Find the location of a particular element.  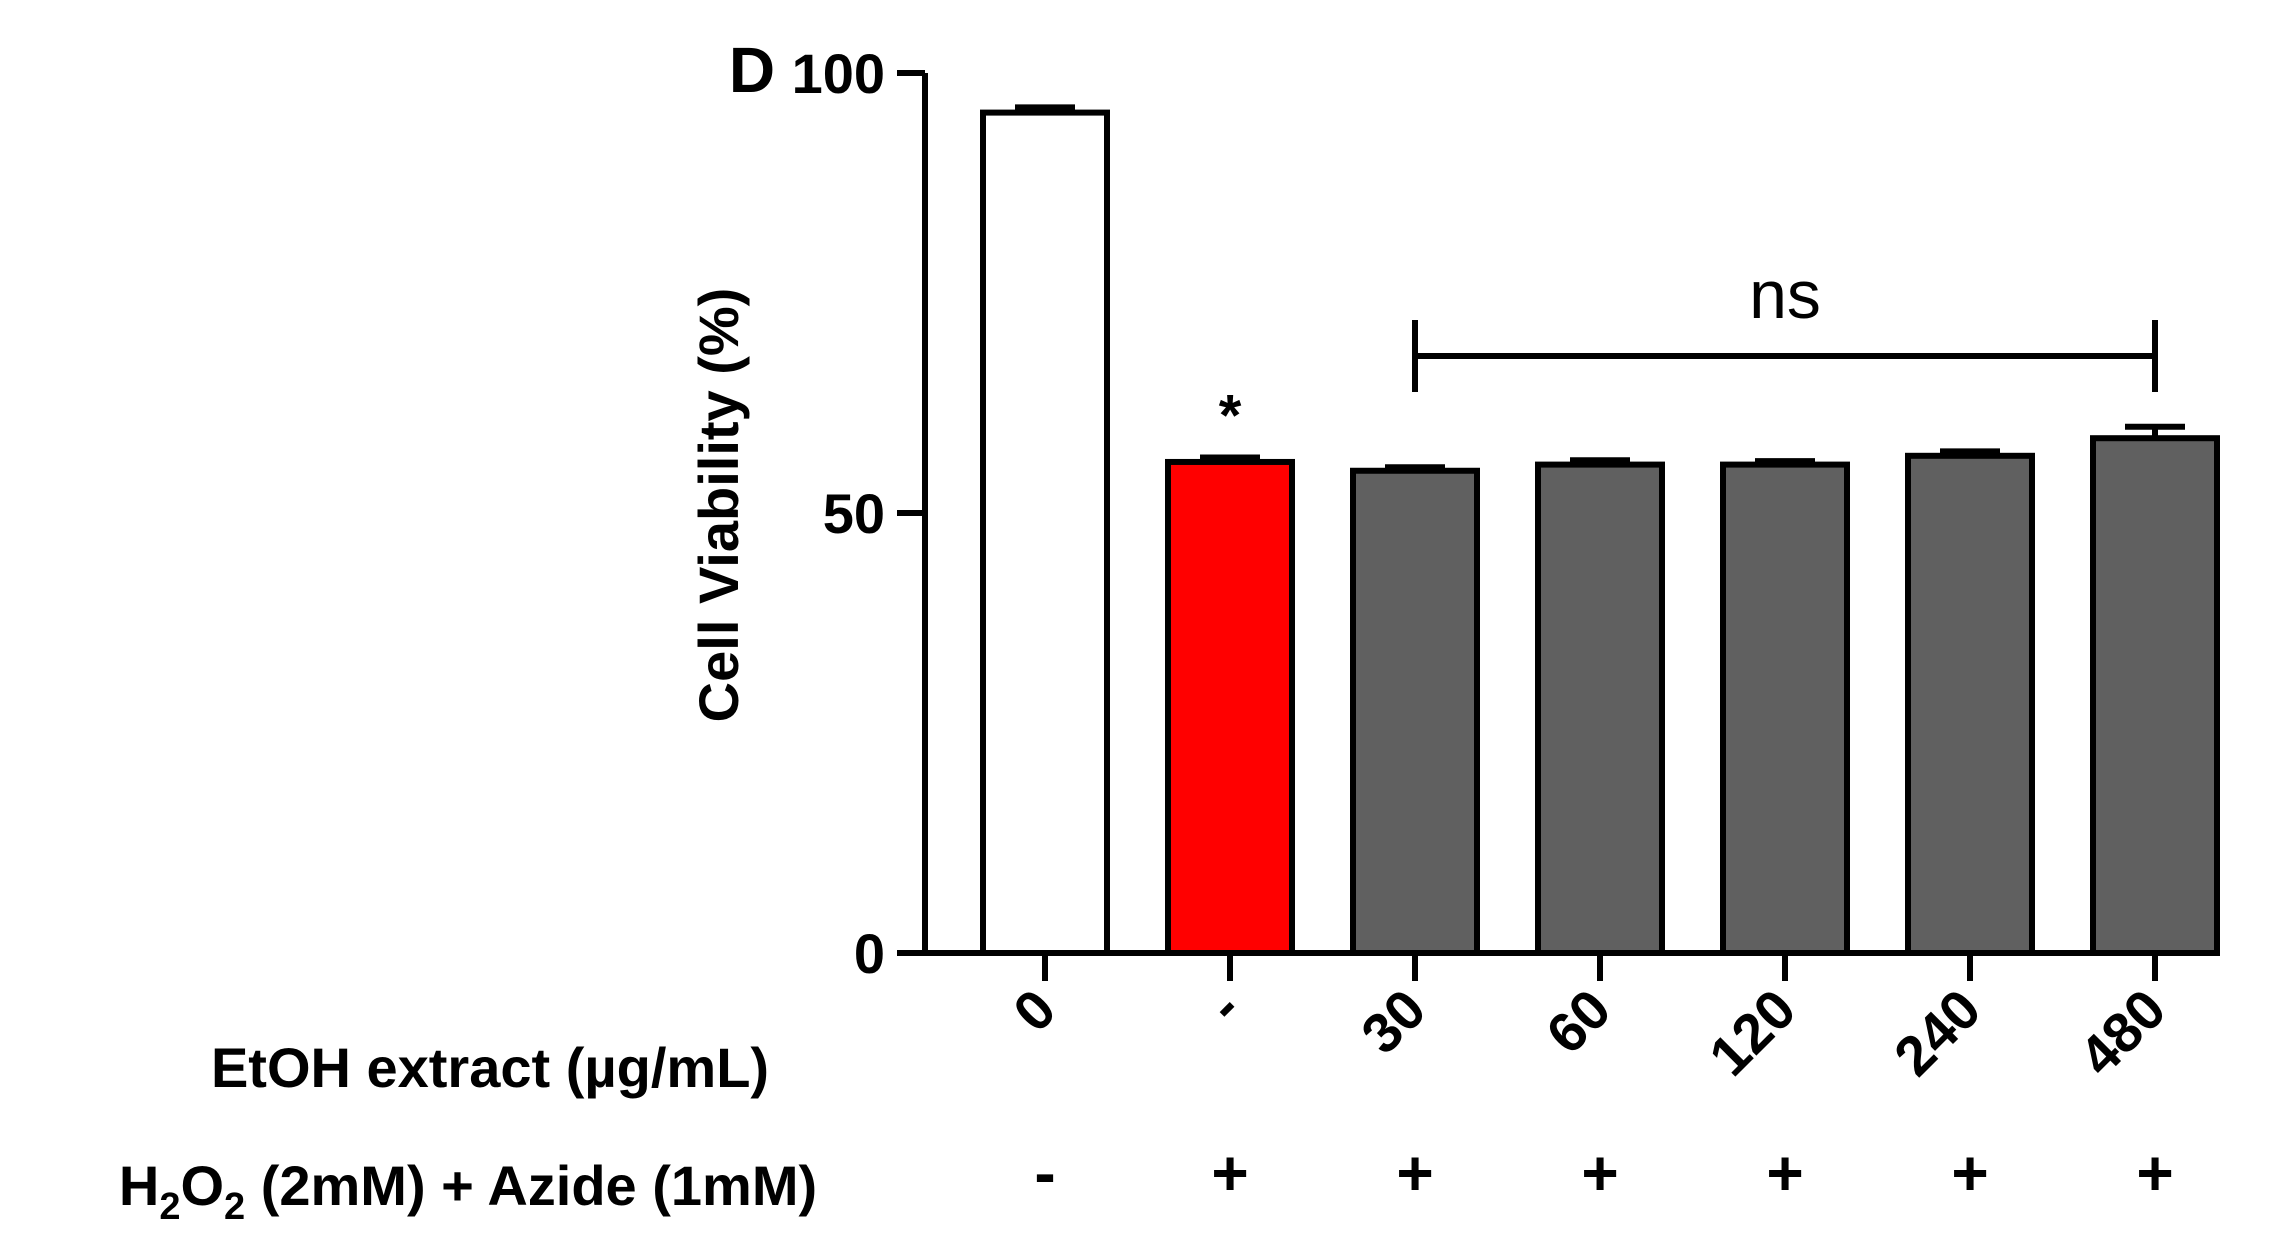

row2-label: H2O2 (2mM) + Azide (1mM) is located at coordinates (468, 1191).